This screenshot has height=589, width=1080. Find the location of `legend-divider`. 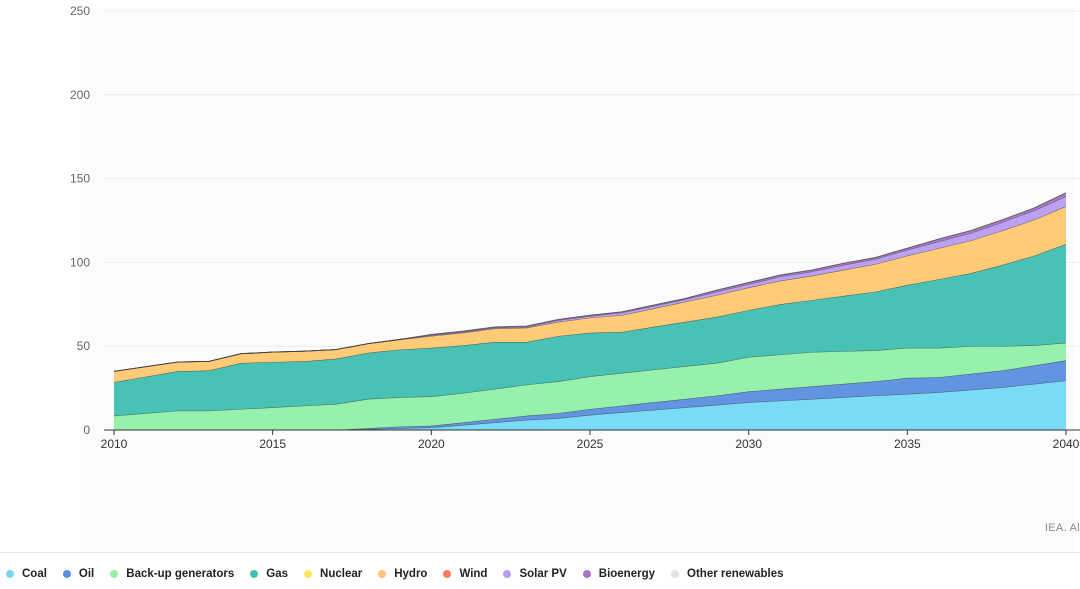

legend-divider is located at coordinates (540, 552).